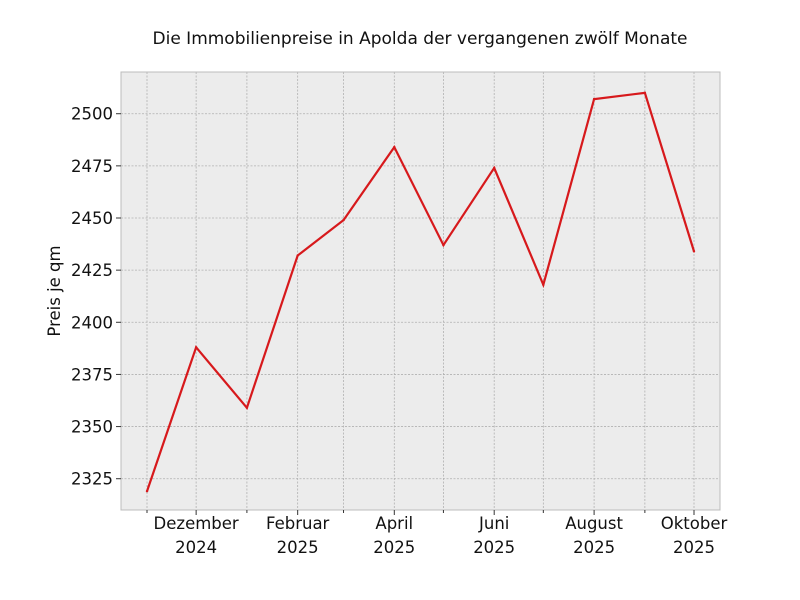  What do you see at coordinates (92, 270) in the screenshot?
I see `y-tick-label: 2425` at bounding box center [92, 270].